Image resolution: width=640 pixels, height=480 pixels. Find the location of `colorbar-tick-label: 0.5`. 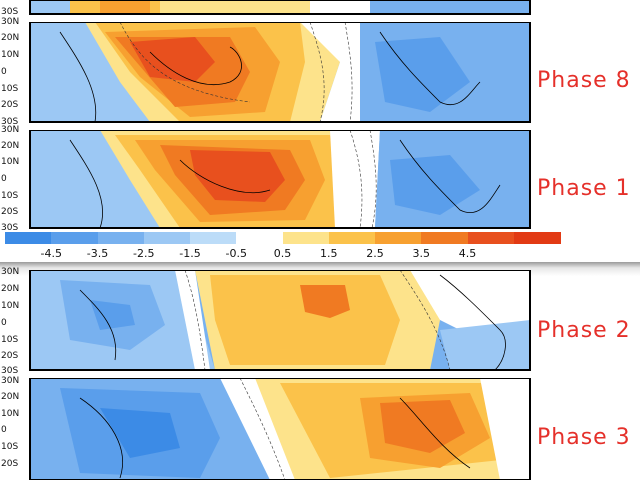

colorbar-tick-label: 0.5 is located at coordinates (282, 253).